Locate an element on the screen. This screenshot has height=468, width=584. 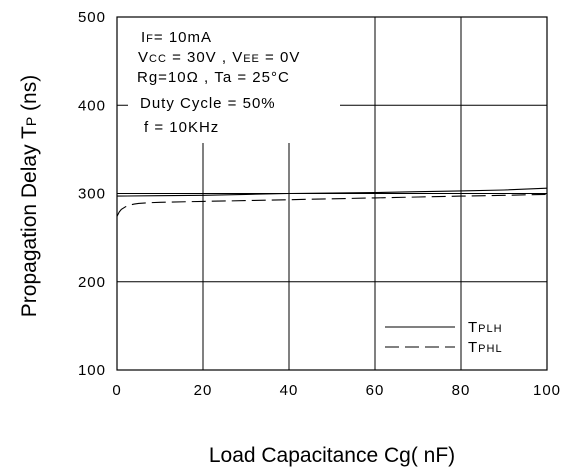
condition-line: Rg=10Ω , Ta = 25°C is located at coordinates (213, 77).